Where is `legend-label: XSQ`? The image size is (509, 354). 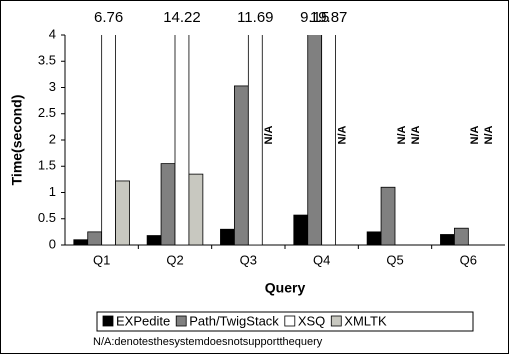
legend-label: XSQ is located at coordinates (311, 320).